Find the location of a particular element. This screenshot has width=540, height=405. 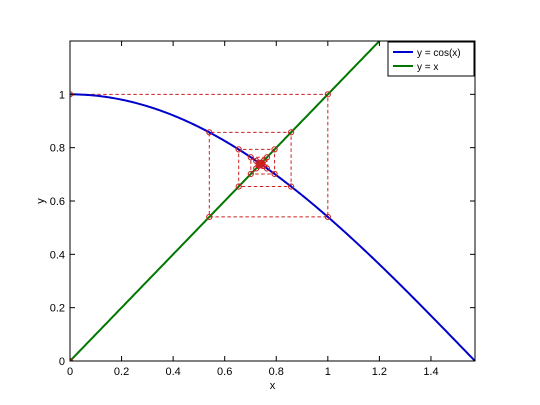

x-tick-label: 0.2 is located at coordinates (121, 372).